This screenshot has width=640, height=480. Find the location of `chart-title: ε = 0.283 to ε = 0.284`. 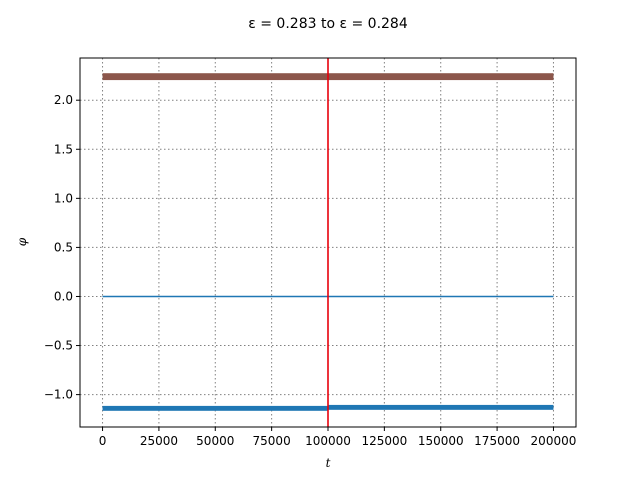

chart-title: ε = 0.283 to ε = 0.284 is located at coordinates (328, 24).